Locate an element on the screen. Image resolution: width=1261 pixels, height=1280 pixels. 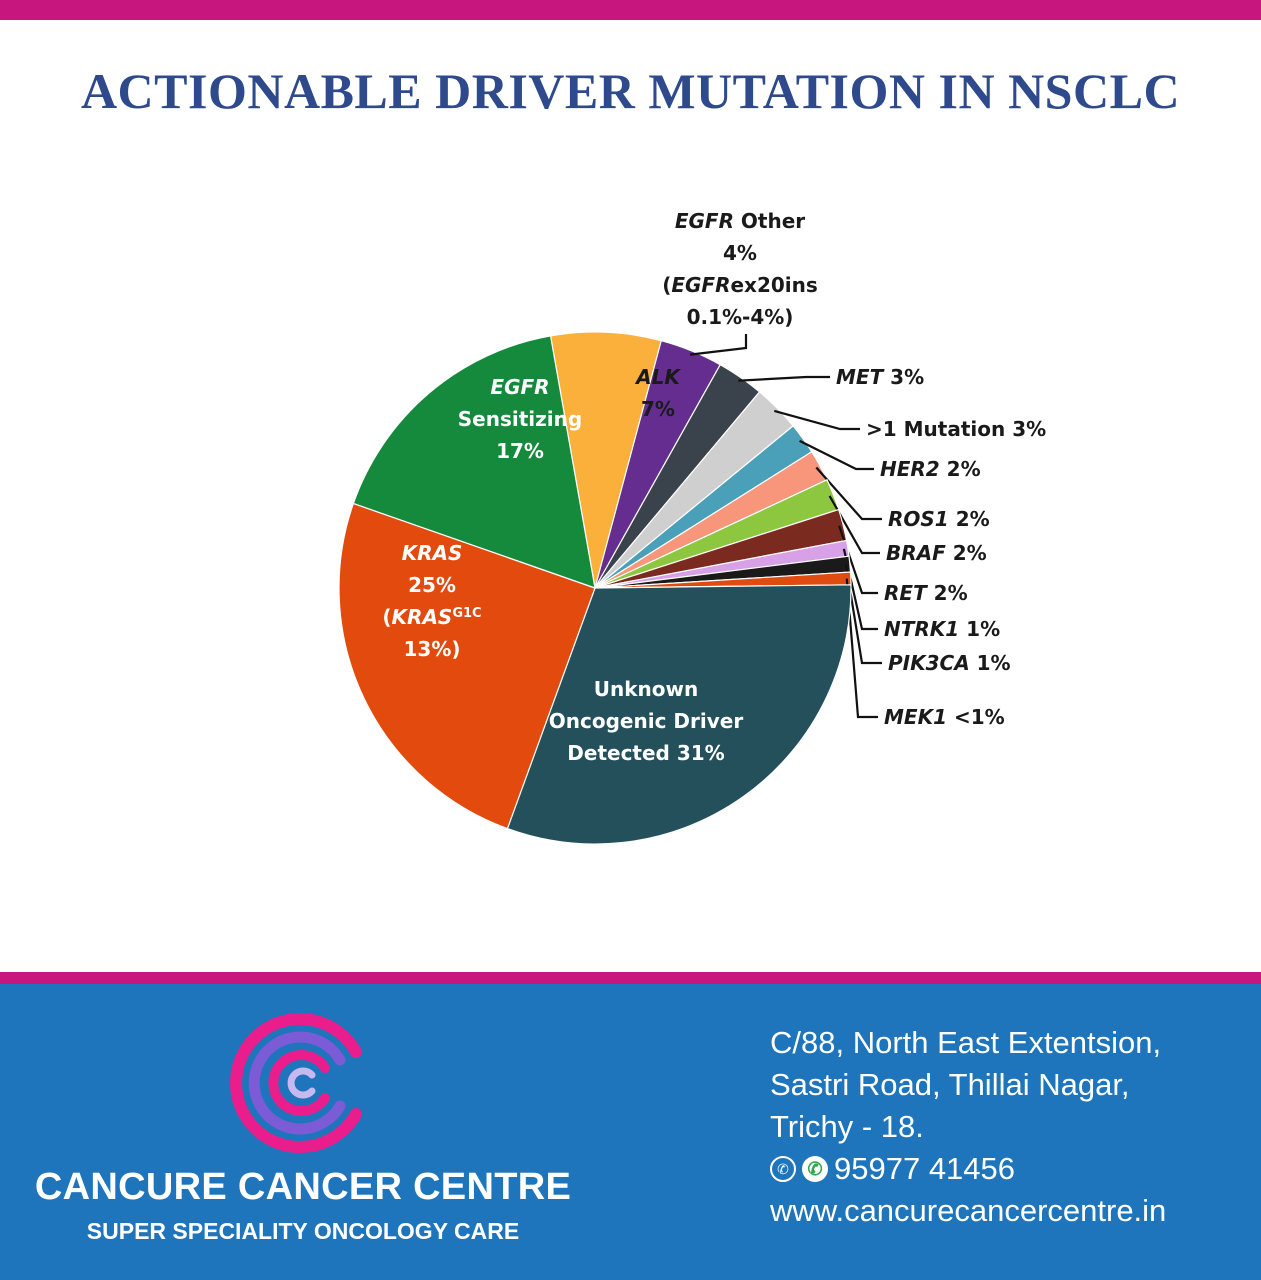
label-ntrk1: NTRK1 1% is located at coordinates (942, 629).